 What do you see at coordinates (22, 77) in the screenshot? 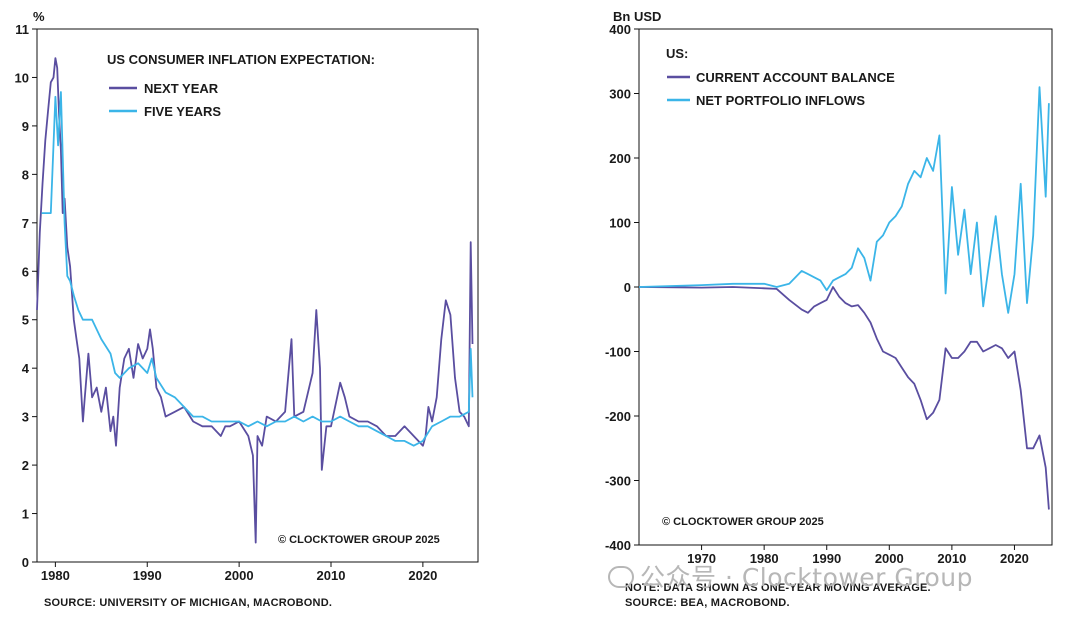
I see `y-tick-label: 10` at bounding box center [22, 77].